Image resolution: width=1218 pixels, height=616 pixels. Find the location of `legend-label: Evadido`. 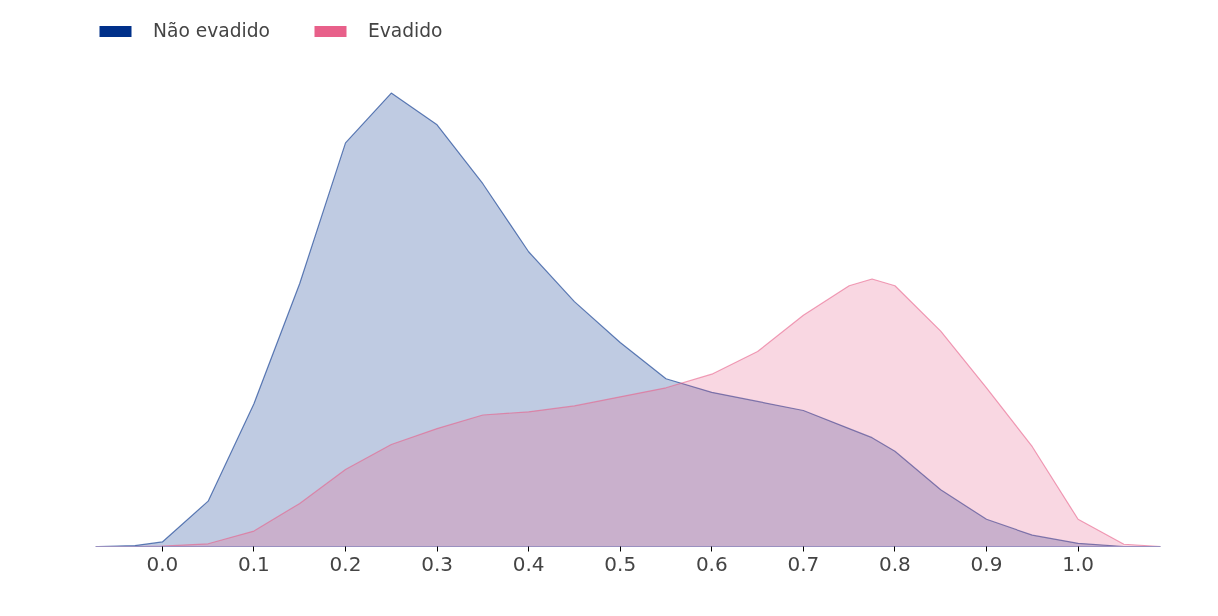

legend-label: Evadido is located at coordinates (405, 30).